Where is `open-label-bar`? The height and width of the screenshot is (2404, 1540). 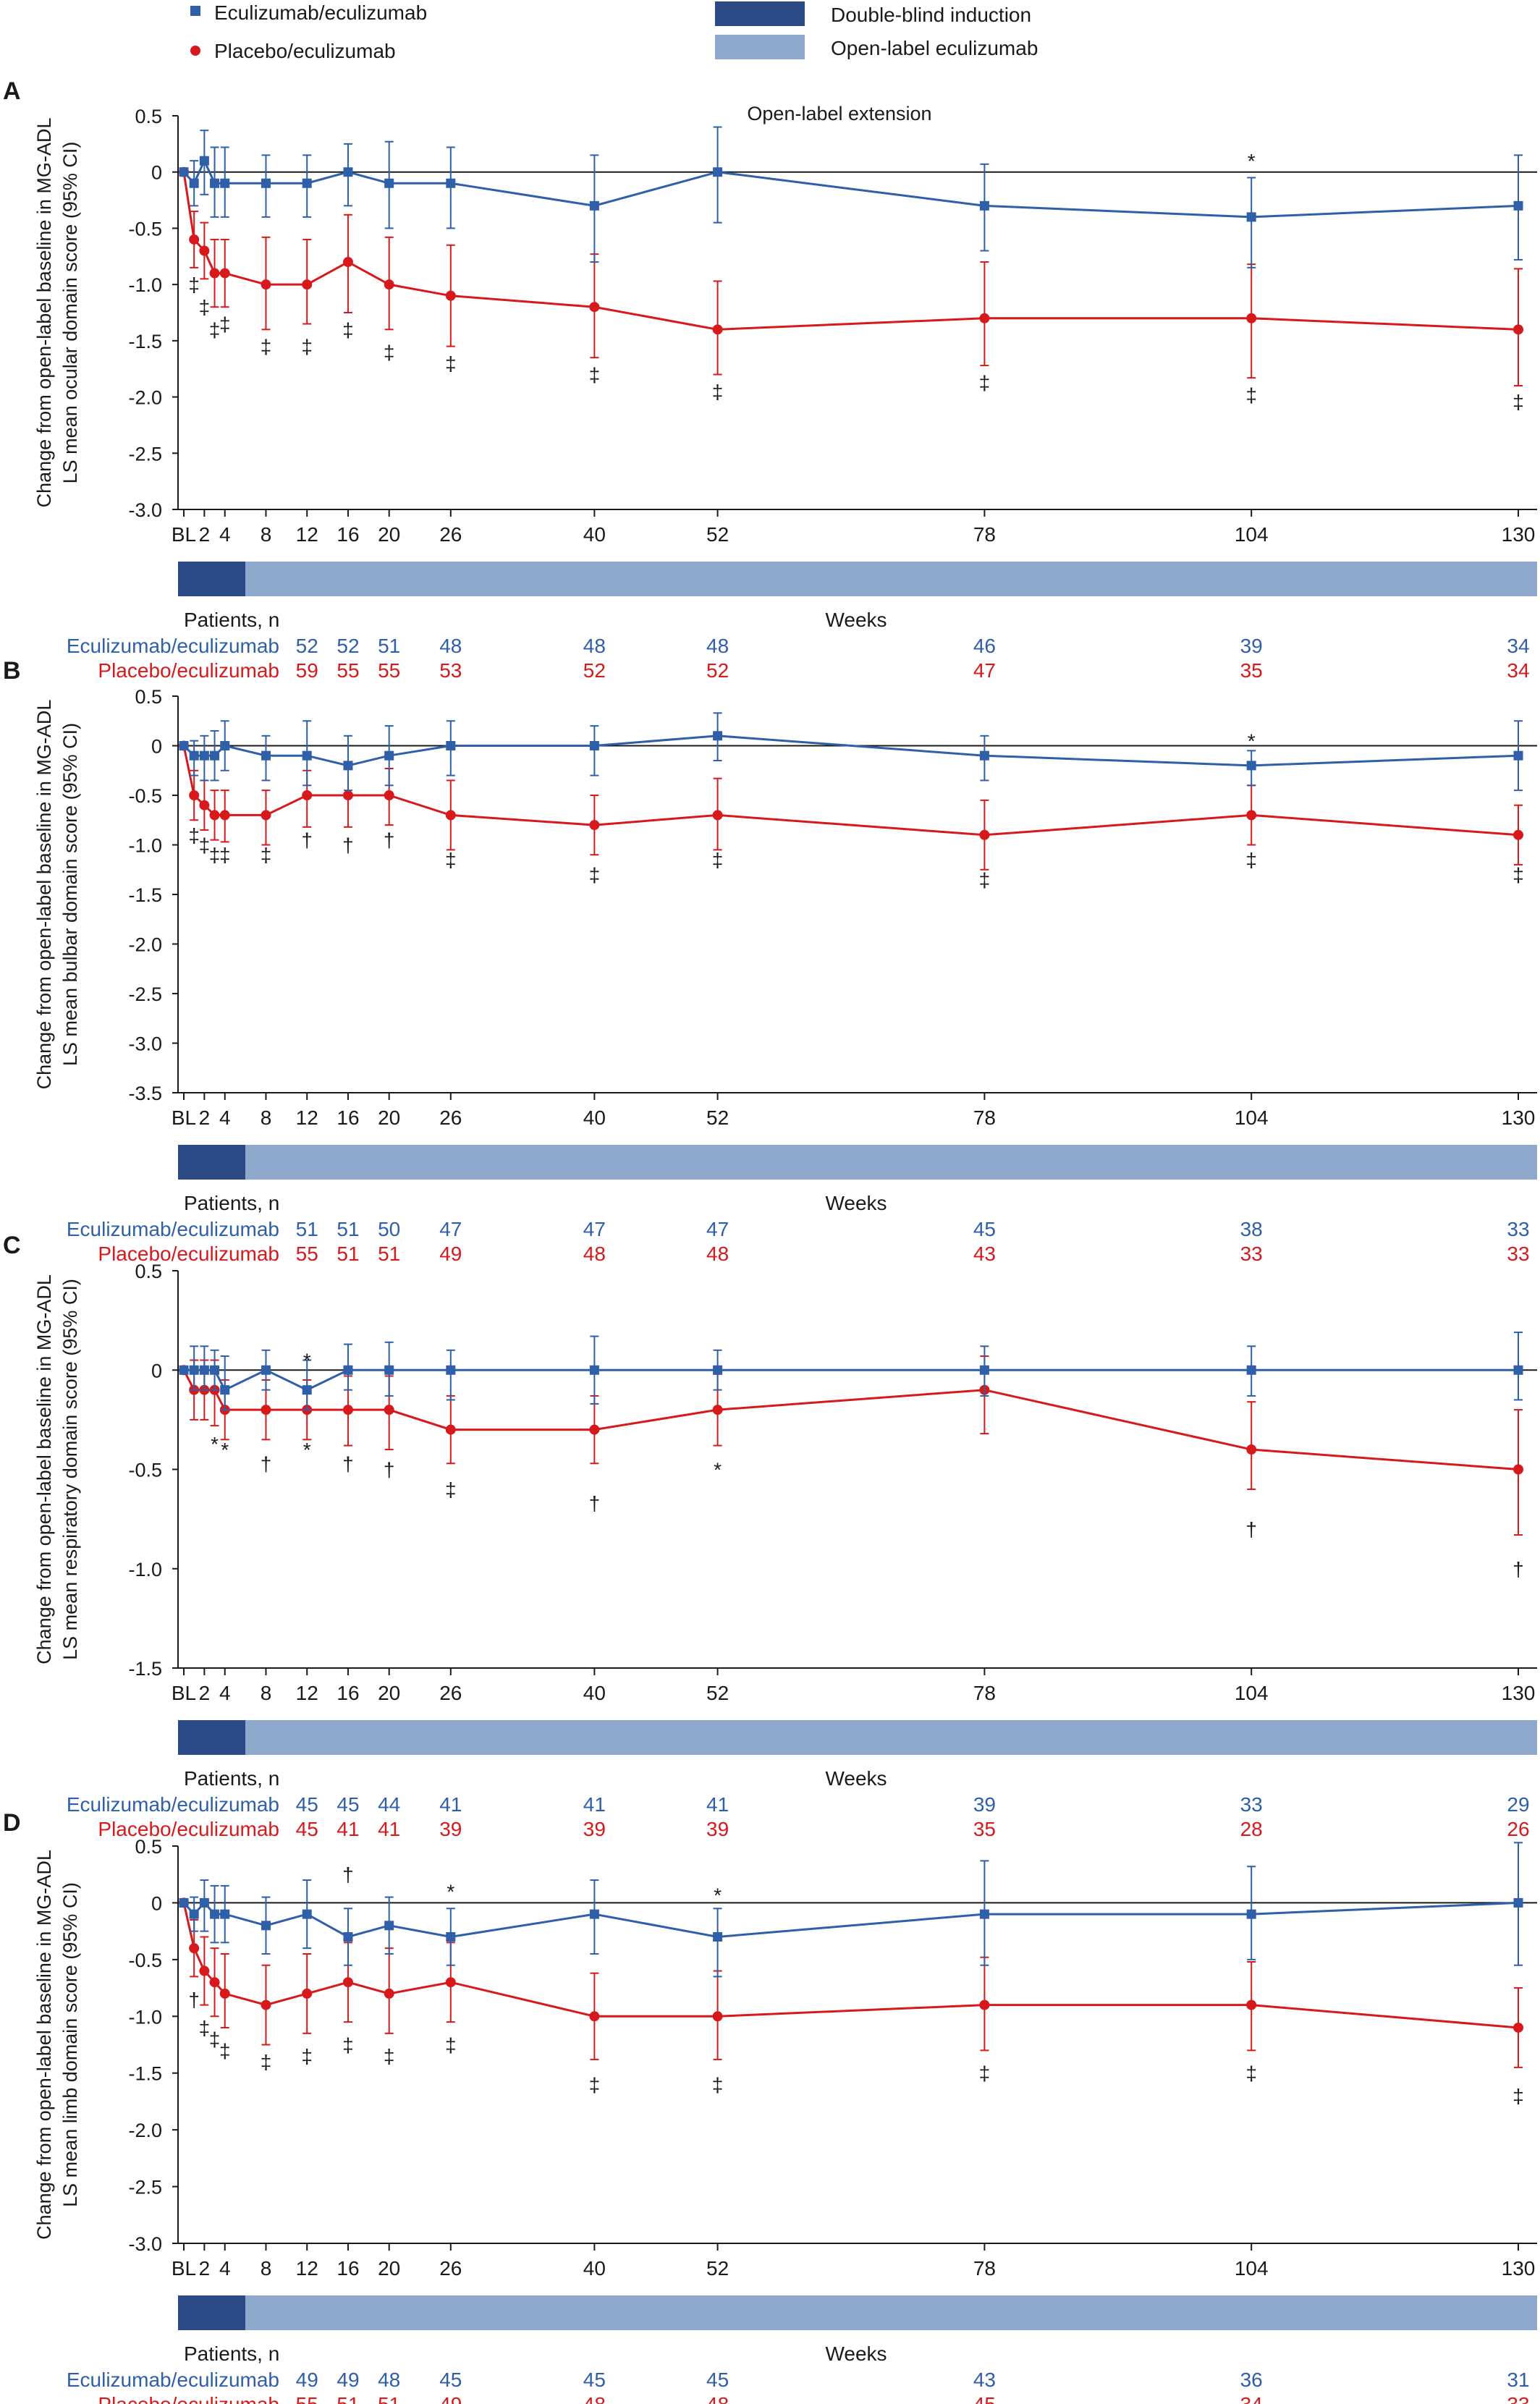 open-label-bar is located at coordinates (892, 1738).